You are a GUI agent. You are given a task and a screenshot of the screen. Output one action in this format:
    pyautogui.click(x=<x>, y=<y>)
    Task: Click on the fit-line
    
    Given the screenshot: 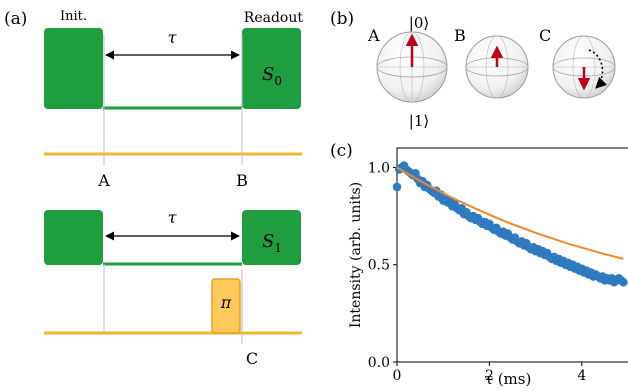 What is the action you would take?
    pyautogui.click(x=510, y=213)
    